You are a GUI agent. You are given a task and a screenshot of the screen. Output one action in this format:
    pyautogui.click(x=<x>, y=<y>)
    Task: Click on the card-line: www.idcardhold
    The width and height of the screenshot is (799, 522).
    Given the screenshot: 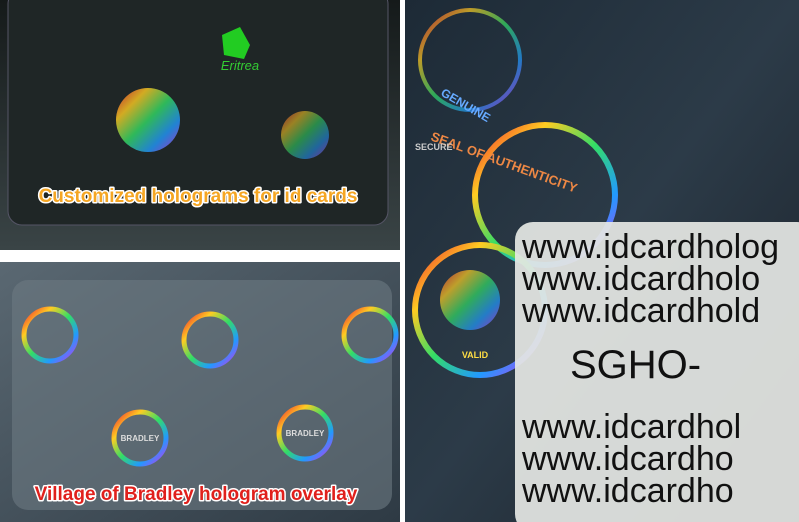 What is the action you would take?
    pyautogui.click(x=640, y=311)
    